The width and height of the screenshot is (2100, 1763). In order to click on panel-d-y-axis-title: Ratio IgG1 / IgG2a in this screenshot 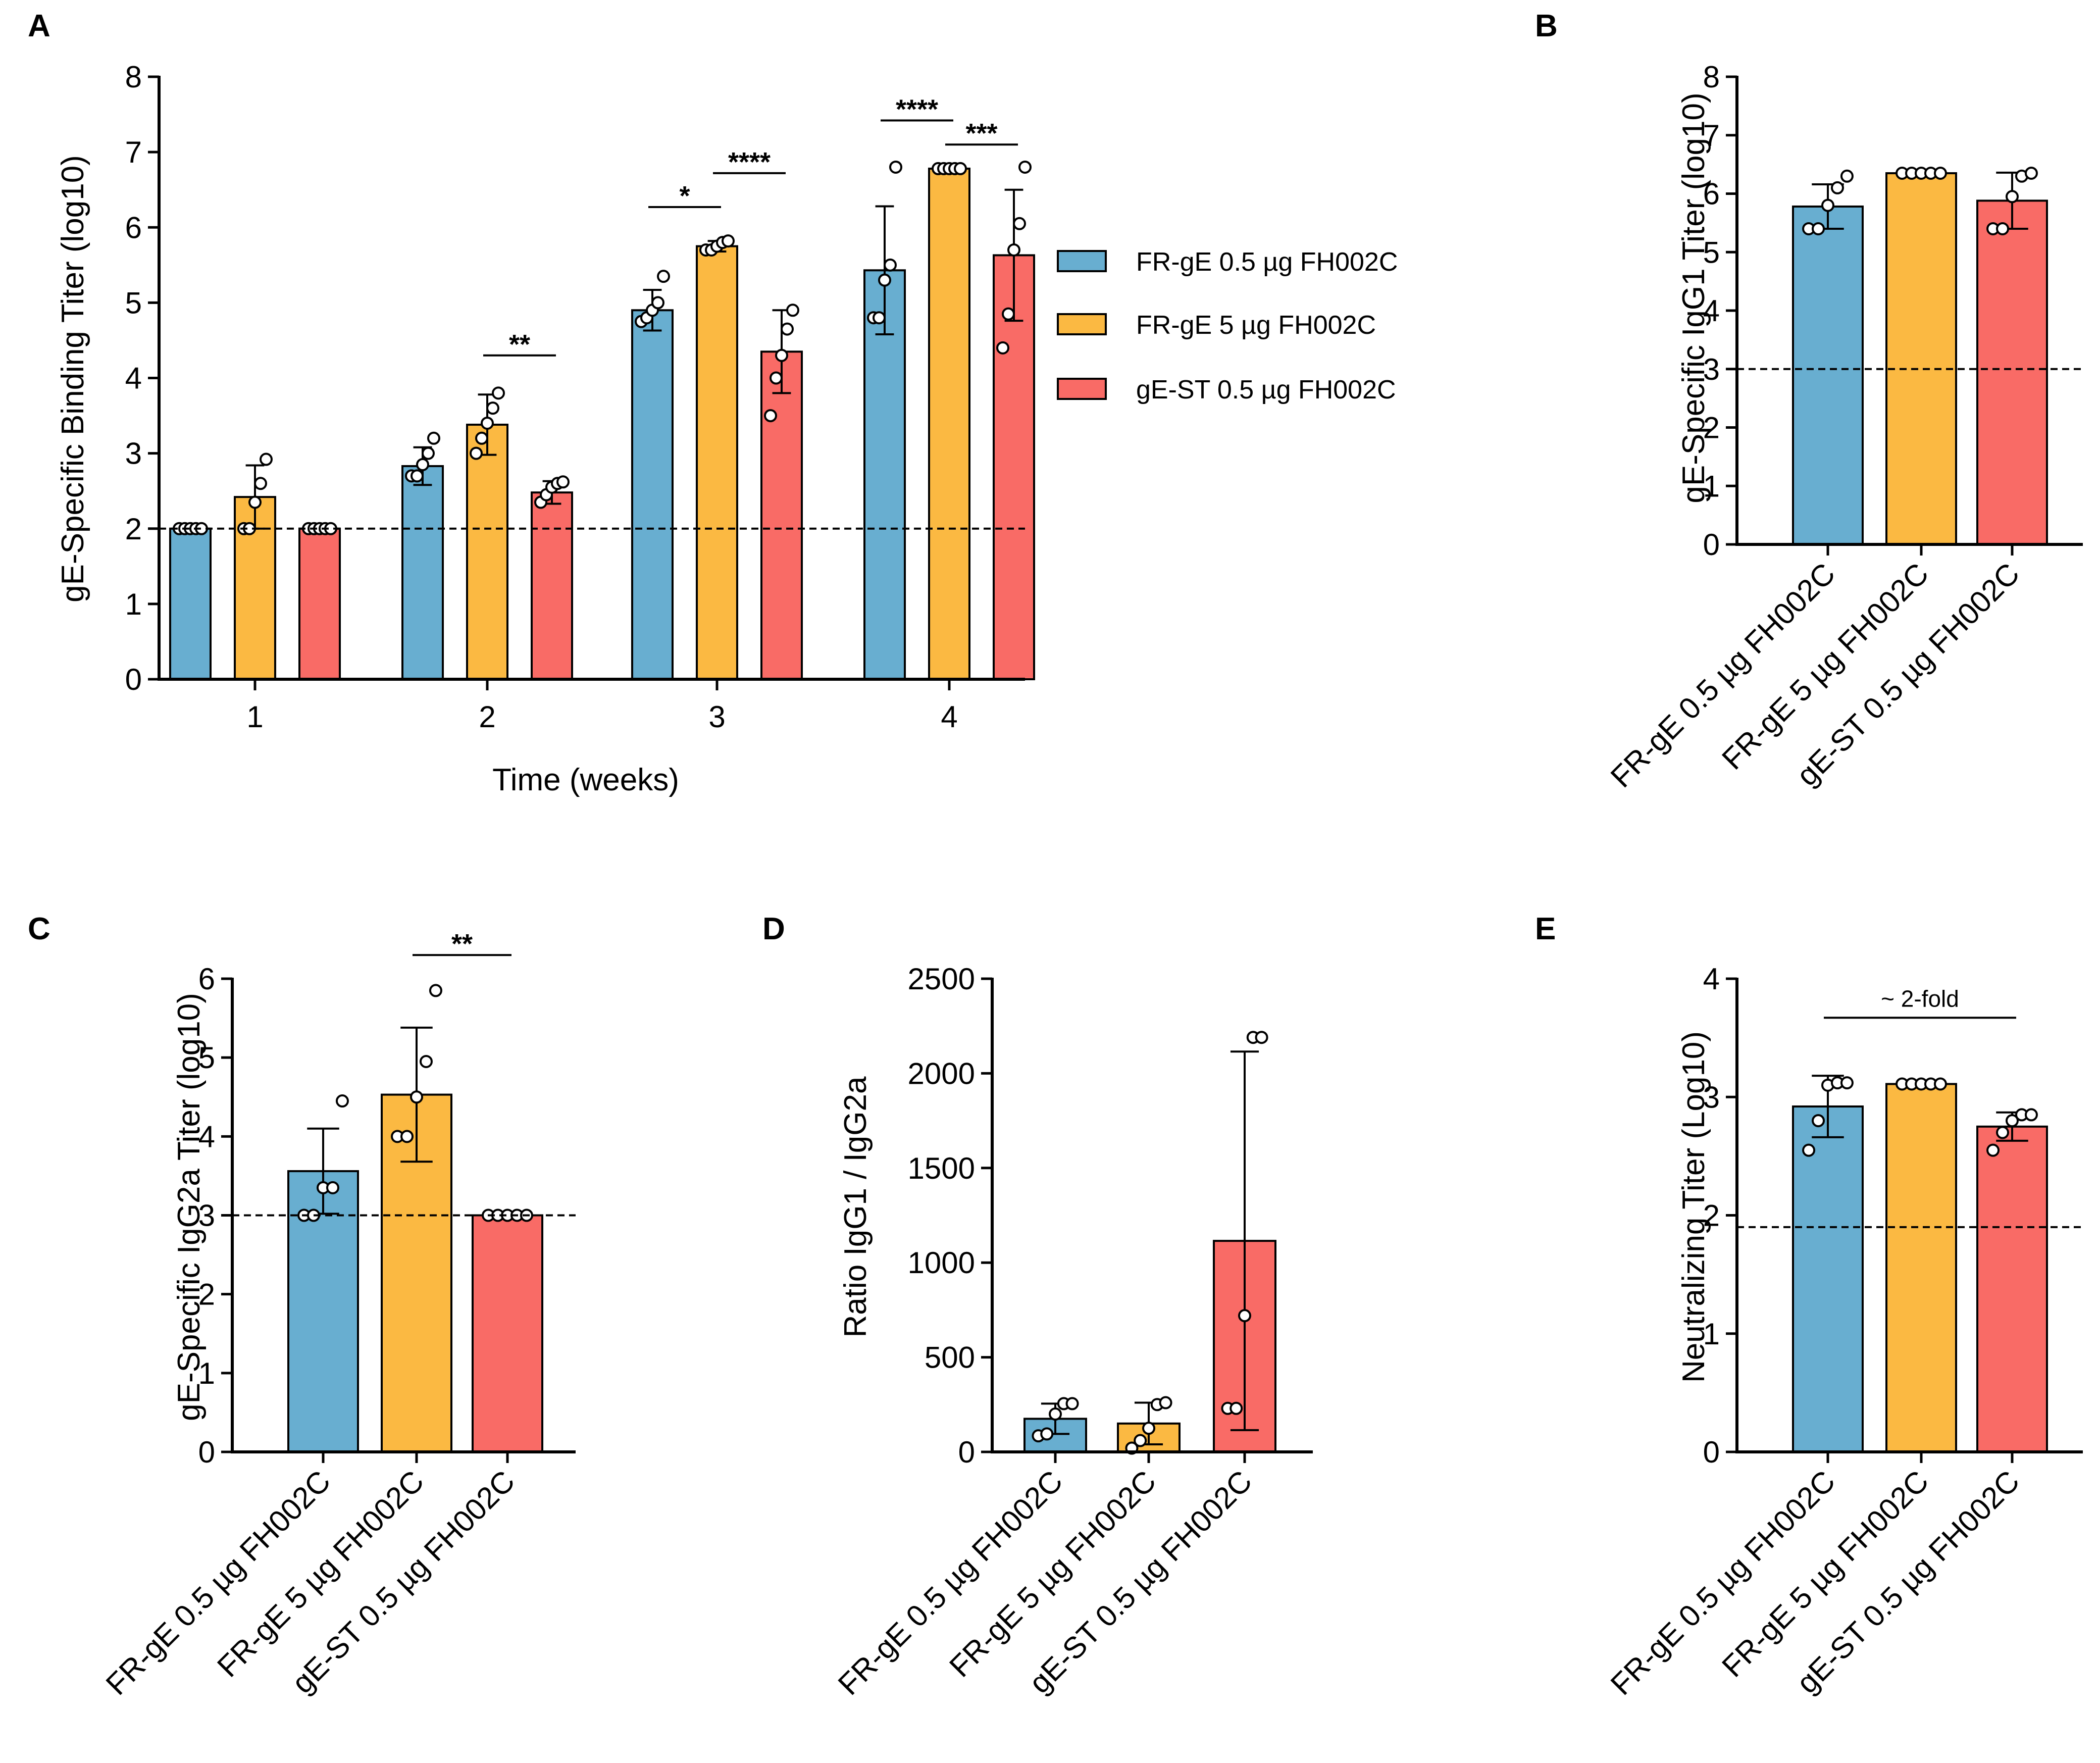, I will do `click(855, 1206)`.